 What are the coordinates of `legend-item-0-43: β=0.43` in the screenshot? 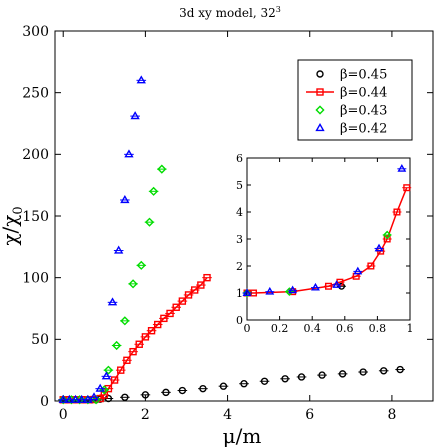 It's located at (351, 111).